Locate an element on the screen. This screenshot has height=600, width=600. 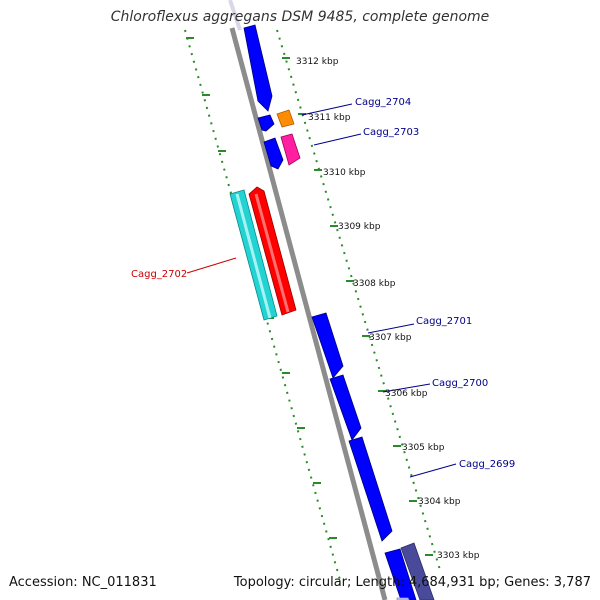
gene-label-cagg-2700: Cagg_2700 is located at coordinates (460, 383).